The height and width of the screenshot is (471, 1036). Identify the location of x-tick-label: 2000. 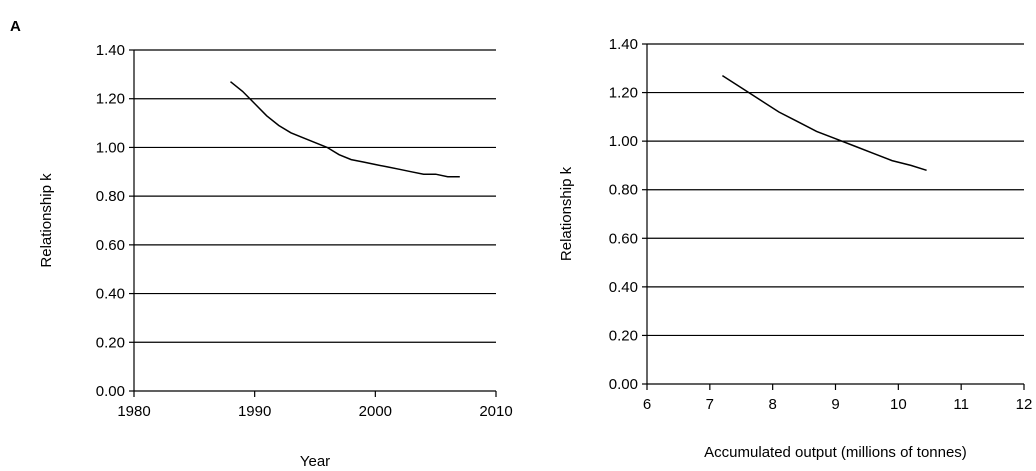
(375, 411).